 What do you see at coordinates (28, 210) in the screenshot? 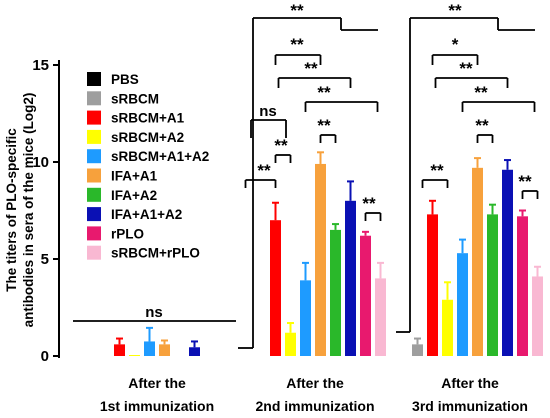
I see `y-axis-title-line-2: antibodies in sera of the mice (Log2)` at bounding box center [28, 210].